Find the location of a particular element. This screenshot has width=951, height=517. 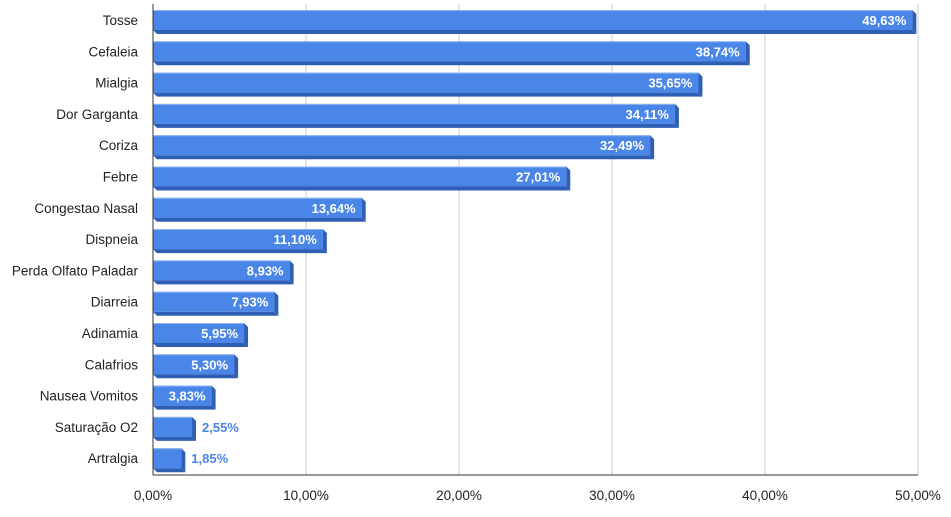

x-tick-label: 0,00% is located at coordinates (153, 495).